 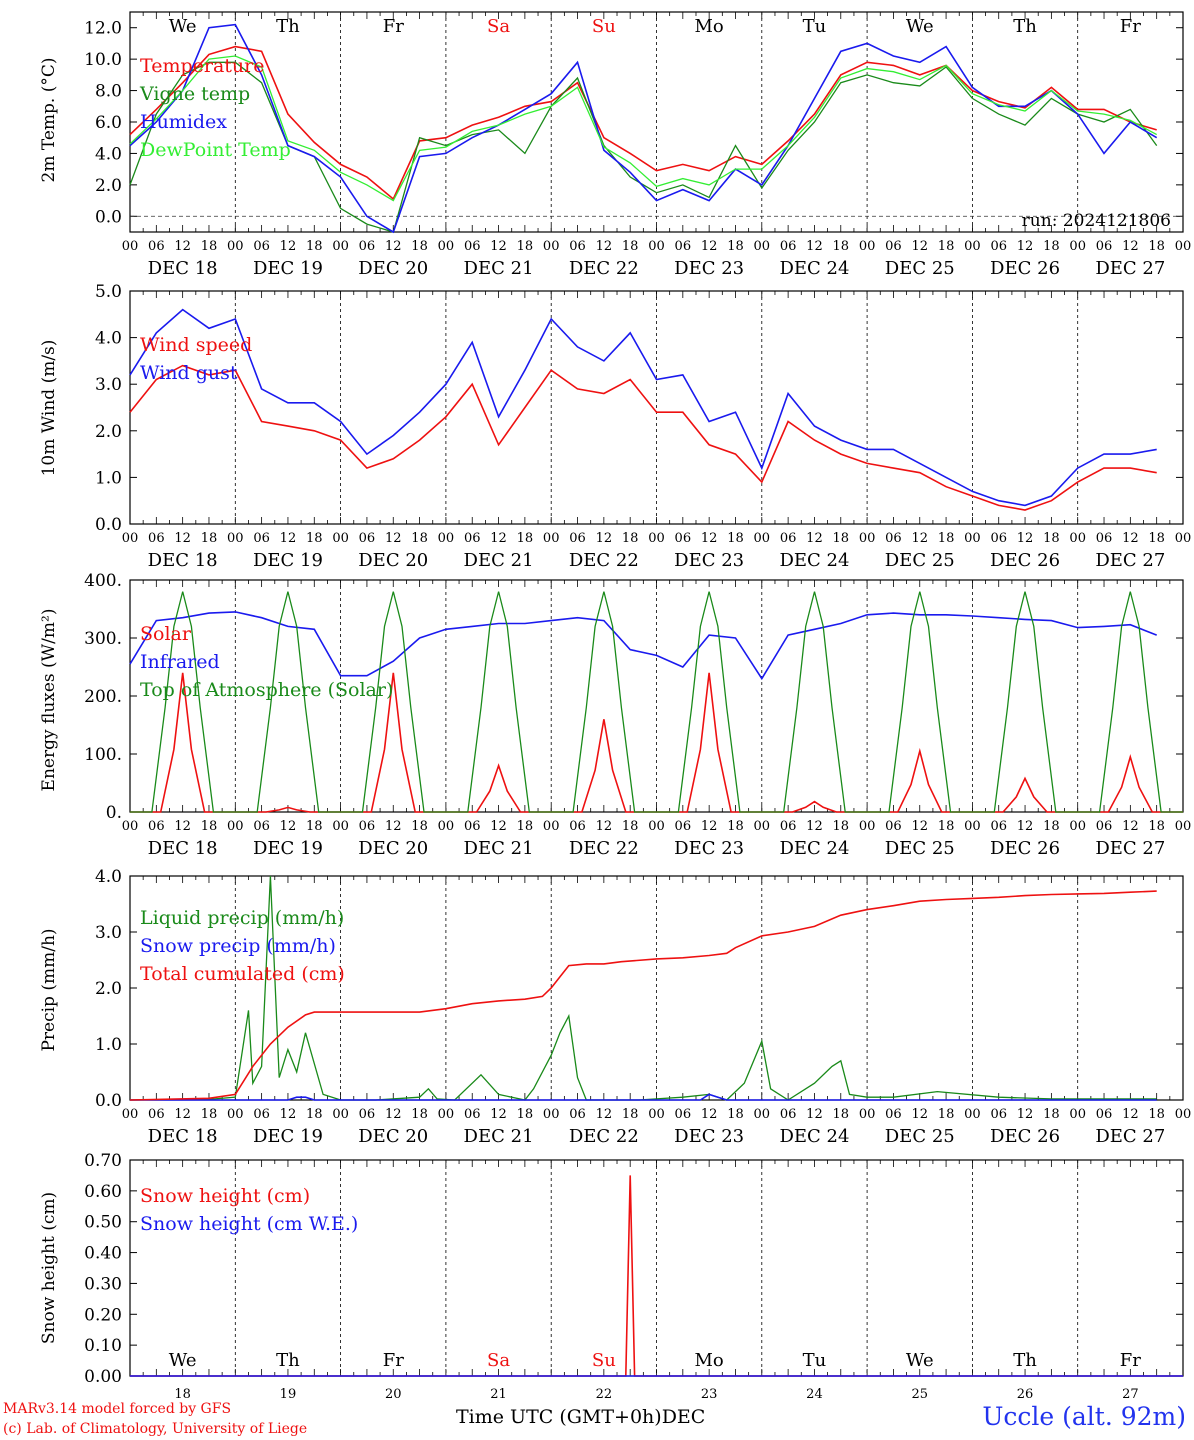 I want to click on precip-ylabel: Precip (mm/h), so click(x=49, y=989).